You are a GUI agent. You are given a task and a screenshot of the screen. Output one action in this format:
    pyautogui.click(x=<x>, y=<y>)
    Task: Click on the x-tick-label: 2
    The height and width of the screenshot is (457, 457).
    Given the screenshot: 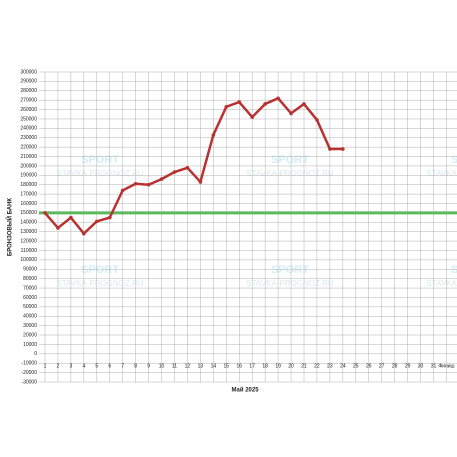 What is the action you would take?
    pyautogui.click(x=58, y=366)
    